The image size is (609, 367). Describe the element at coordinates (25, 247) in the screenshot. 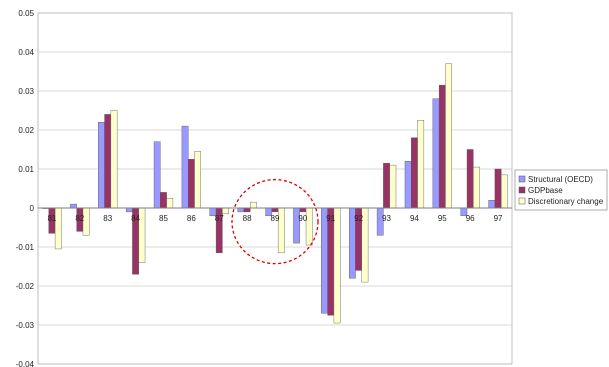

I see `y-tick-label: -0.01` at that location.